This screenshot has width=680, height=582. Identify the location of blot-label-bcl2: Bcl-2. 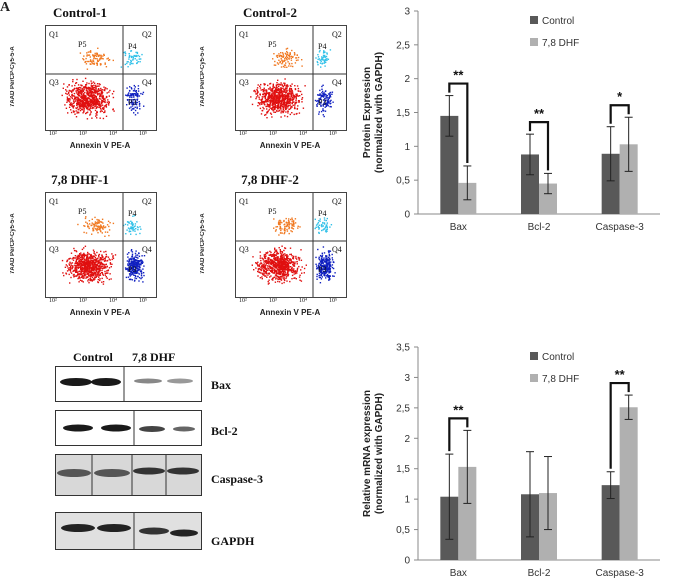
(224, 431).